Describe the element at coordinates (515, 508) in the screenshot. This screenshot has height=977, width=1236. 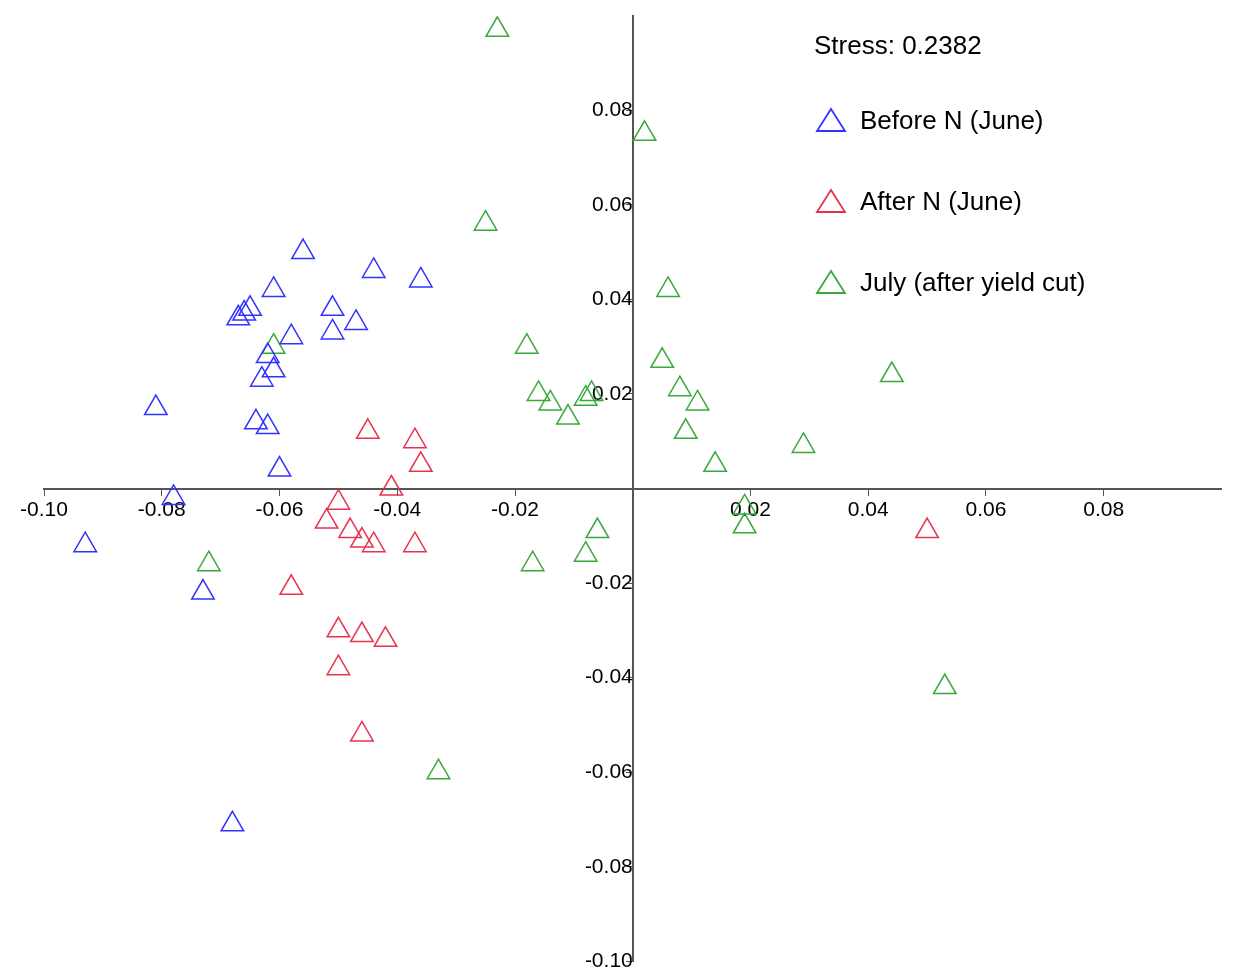
I see `x-tick-label: -0.02` at that location.